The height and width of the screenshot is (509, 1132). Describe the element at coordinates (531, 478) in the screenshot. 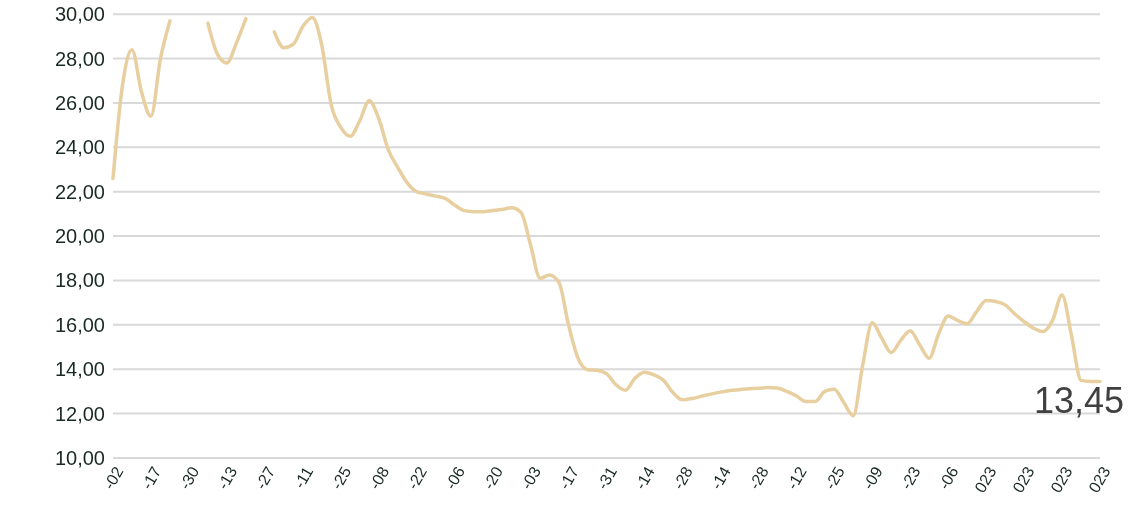

I see `x-tick-label: -03` at that location.